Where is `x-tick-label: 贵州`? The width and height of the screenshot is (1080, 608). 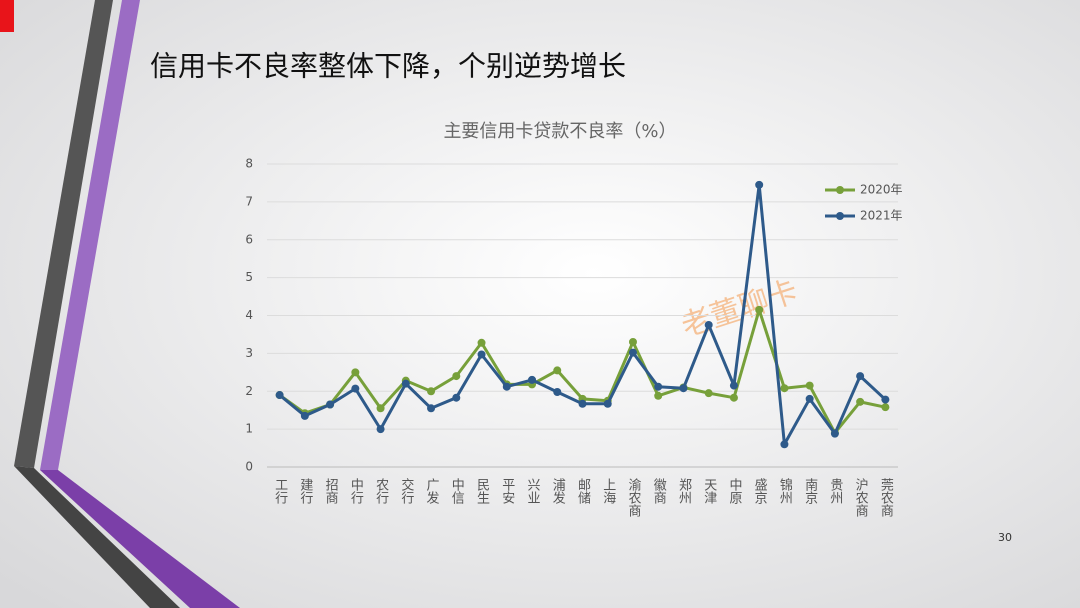
x-tick-label: 贵州 is located at coordinates (835, 491).